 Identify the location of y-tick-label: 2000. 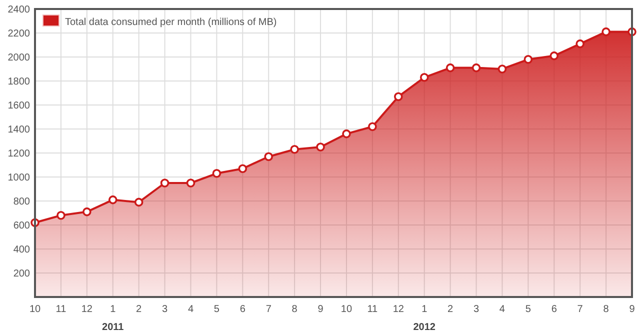
(19, 58).